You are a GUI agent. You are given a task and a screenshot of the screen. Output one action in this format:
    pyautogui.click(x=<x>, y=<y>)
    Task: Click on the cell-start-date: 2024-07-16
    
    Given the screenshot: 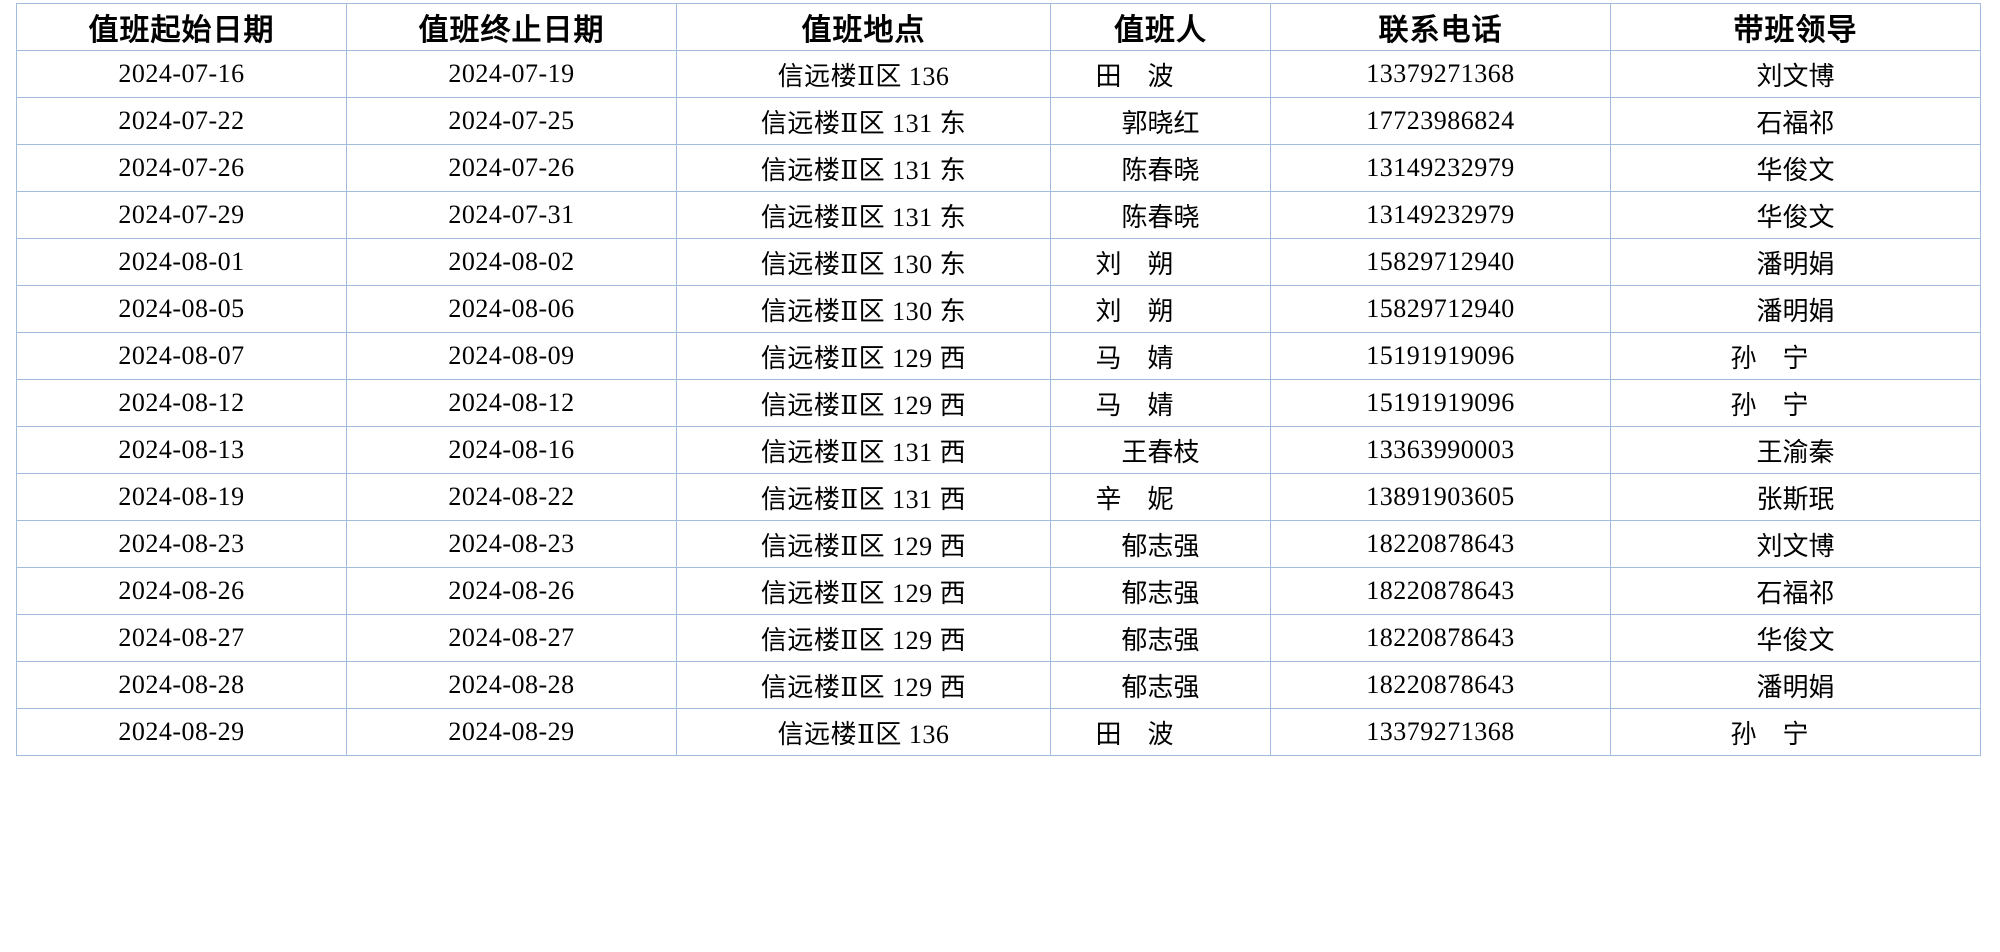 What is the action you would take?
    pyautogui.click(x=181, y=74)
    